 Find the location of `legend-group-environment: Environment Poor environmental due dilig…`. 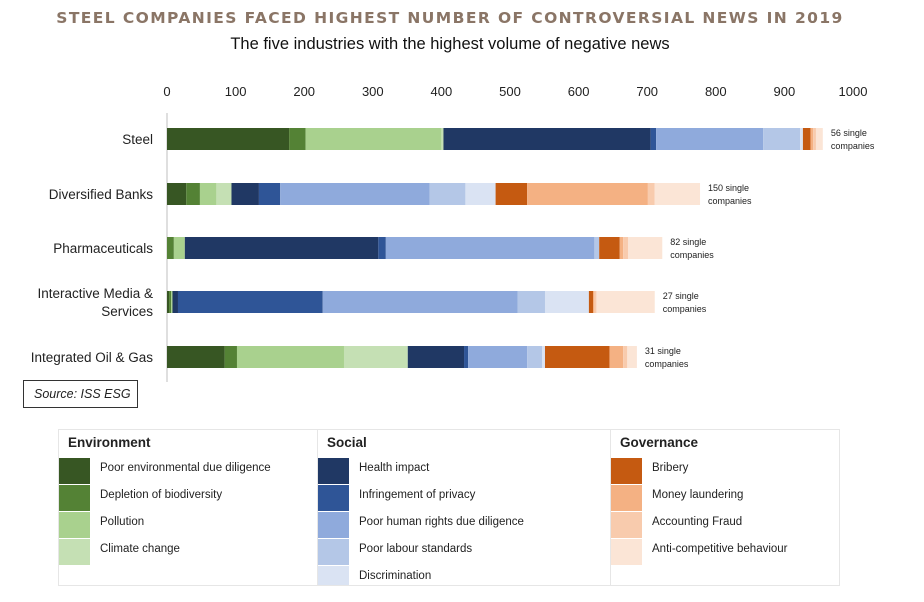

legend-group-environment: Environment Poor environmental due dilig… is located at coordinates (188, 507).